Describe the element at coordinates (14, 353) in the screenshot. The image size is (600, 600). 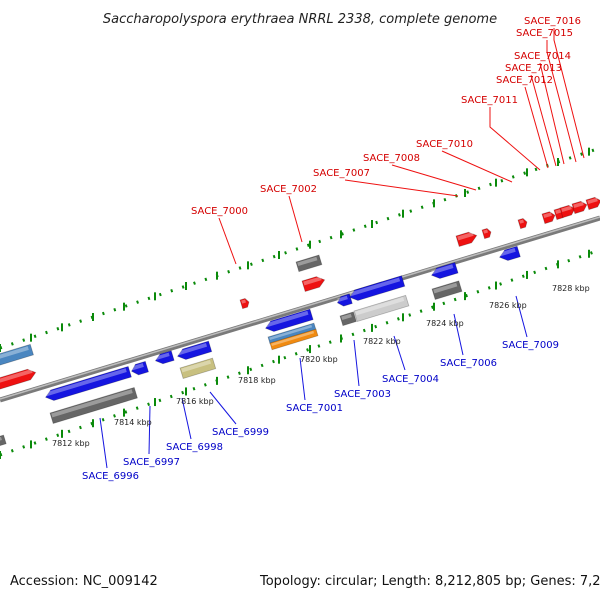
I see `feature-steel-block-shine` at that location.